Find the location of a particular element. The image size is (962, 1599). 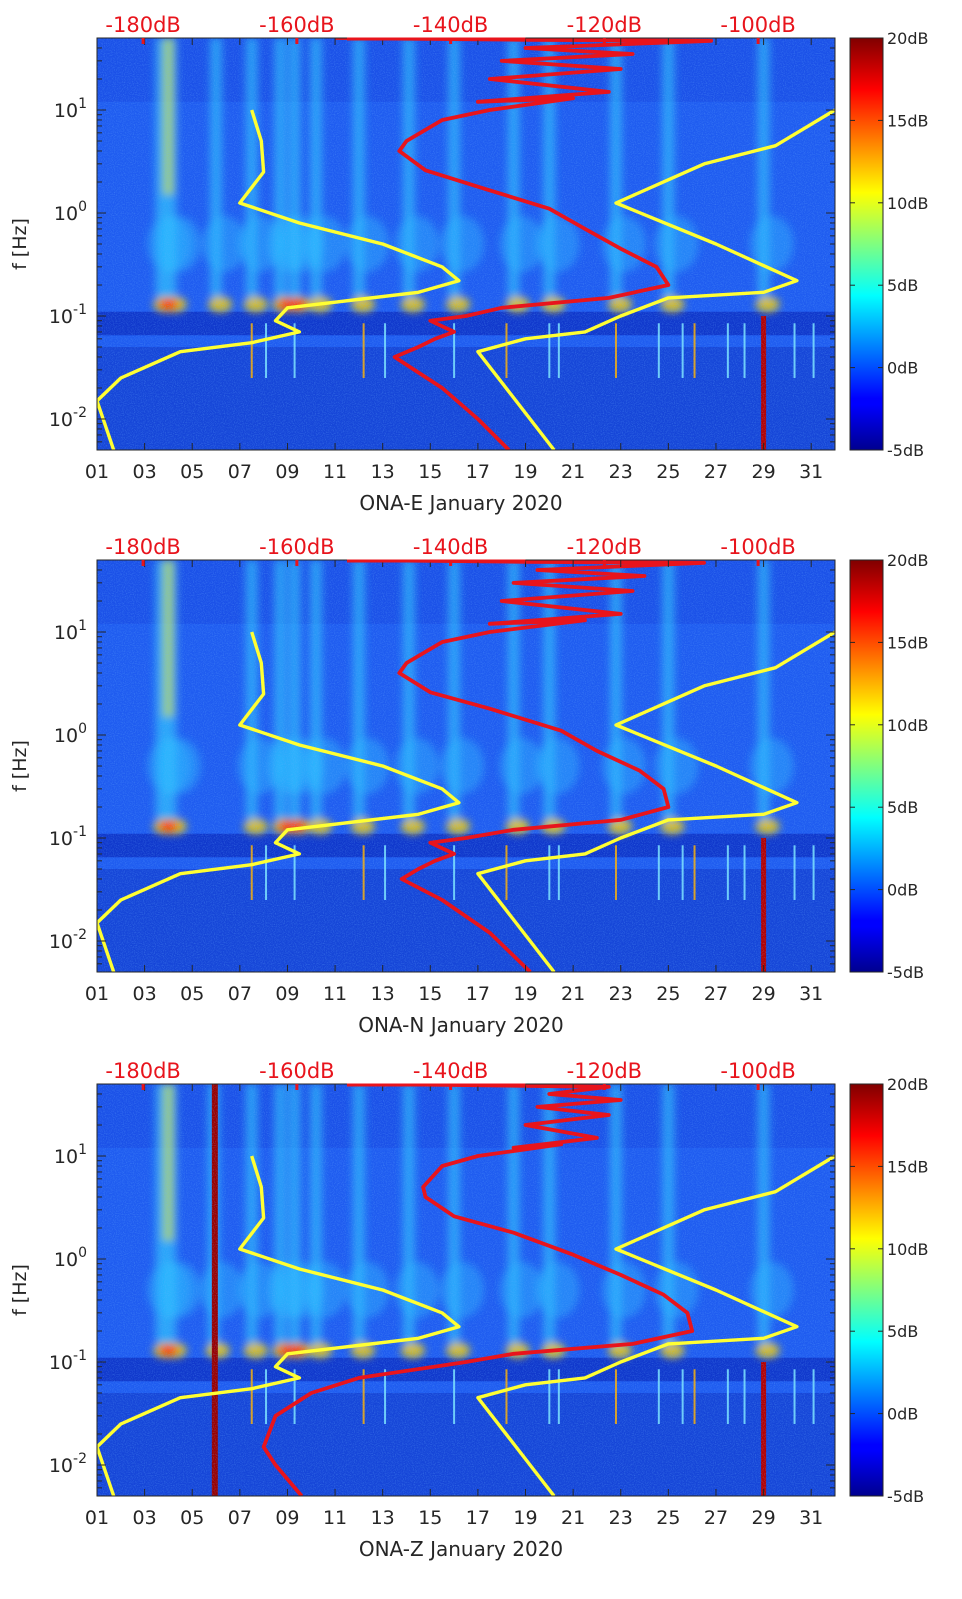

x-axis-label: ONA-E January 2020 is located at coordinates (460, 503).